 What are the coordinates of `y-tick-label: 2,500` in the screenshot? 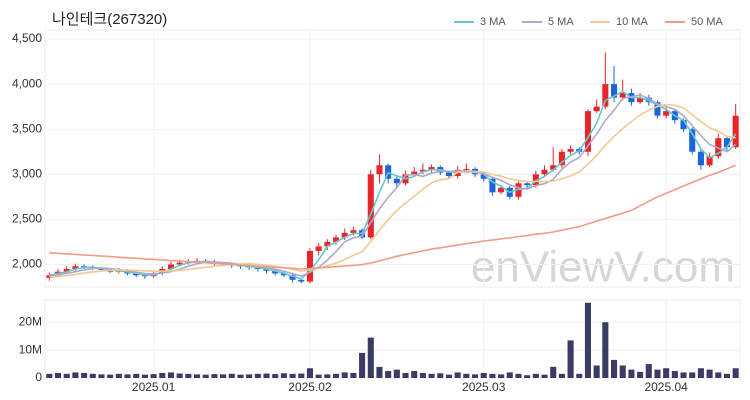 It's located at (27, 219).